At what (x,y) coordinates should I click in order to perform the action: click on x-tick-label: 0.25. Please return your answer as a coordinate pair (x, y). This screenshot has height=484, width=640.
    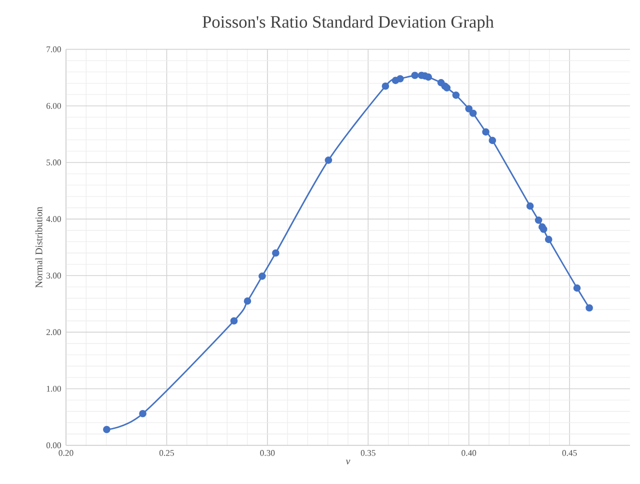
    Looking at the image, I should click on (166, 453).